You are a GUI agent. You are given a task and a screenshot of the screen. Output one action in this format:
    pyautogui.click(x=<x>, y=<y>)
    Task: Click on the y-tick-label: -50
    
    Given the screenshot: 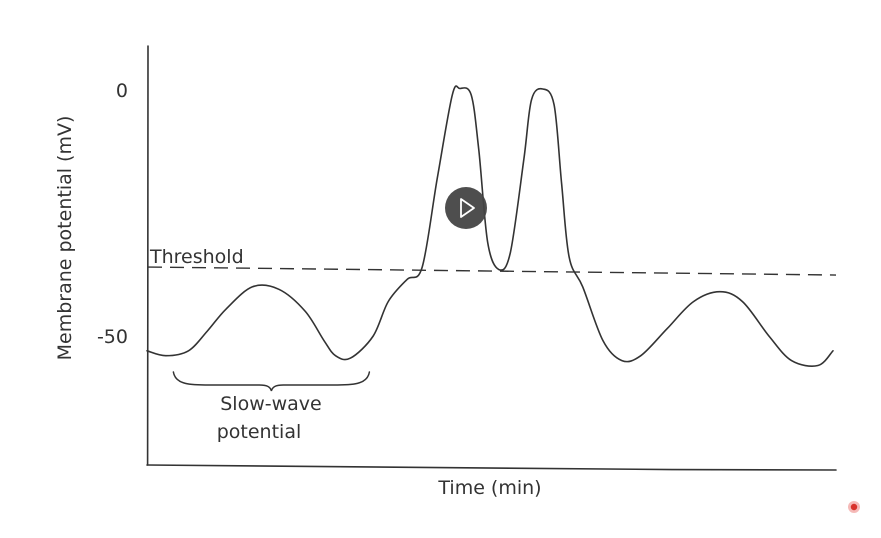 What is the action you would take?
    pyautogui.click(x=112, y=337)
    